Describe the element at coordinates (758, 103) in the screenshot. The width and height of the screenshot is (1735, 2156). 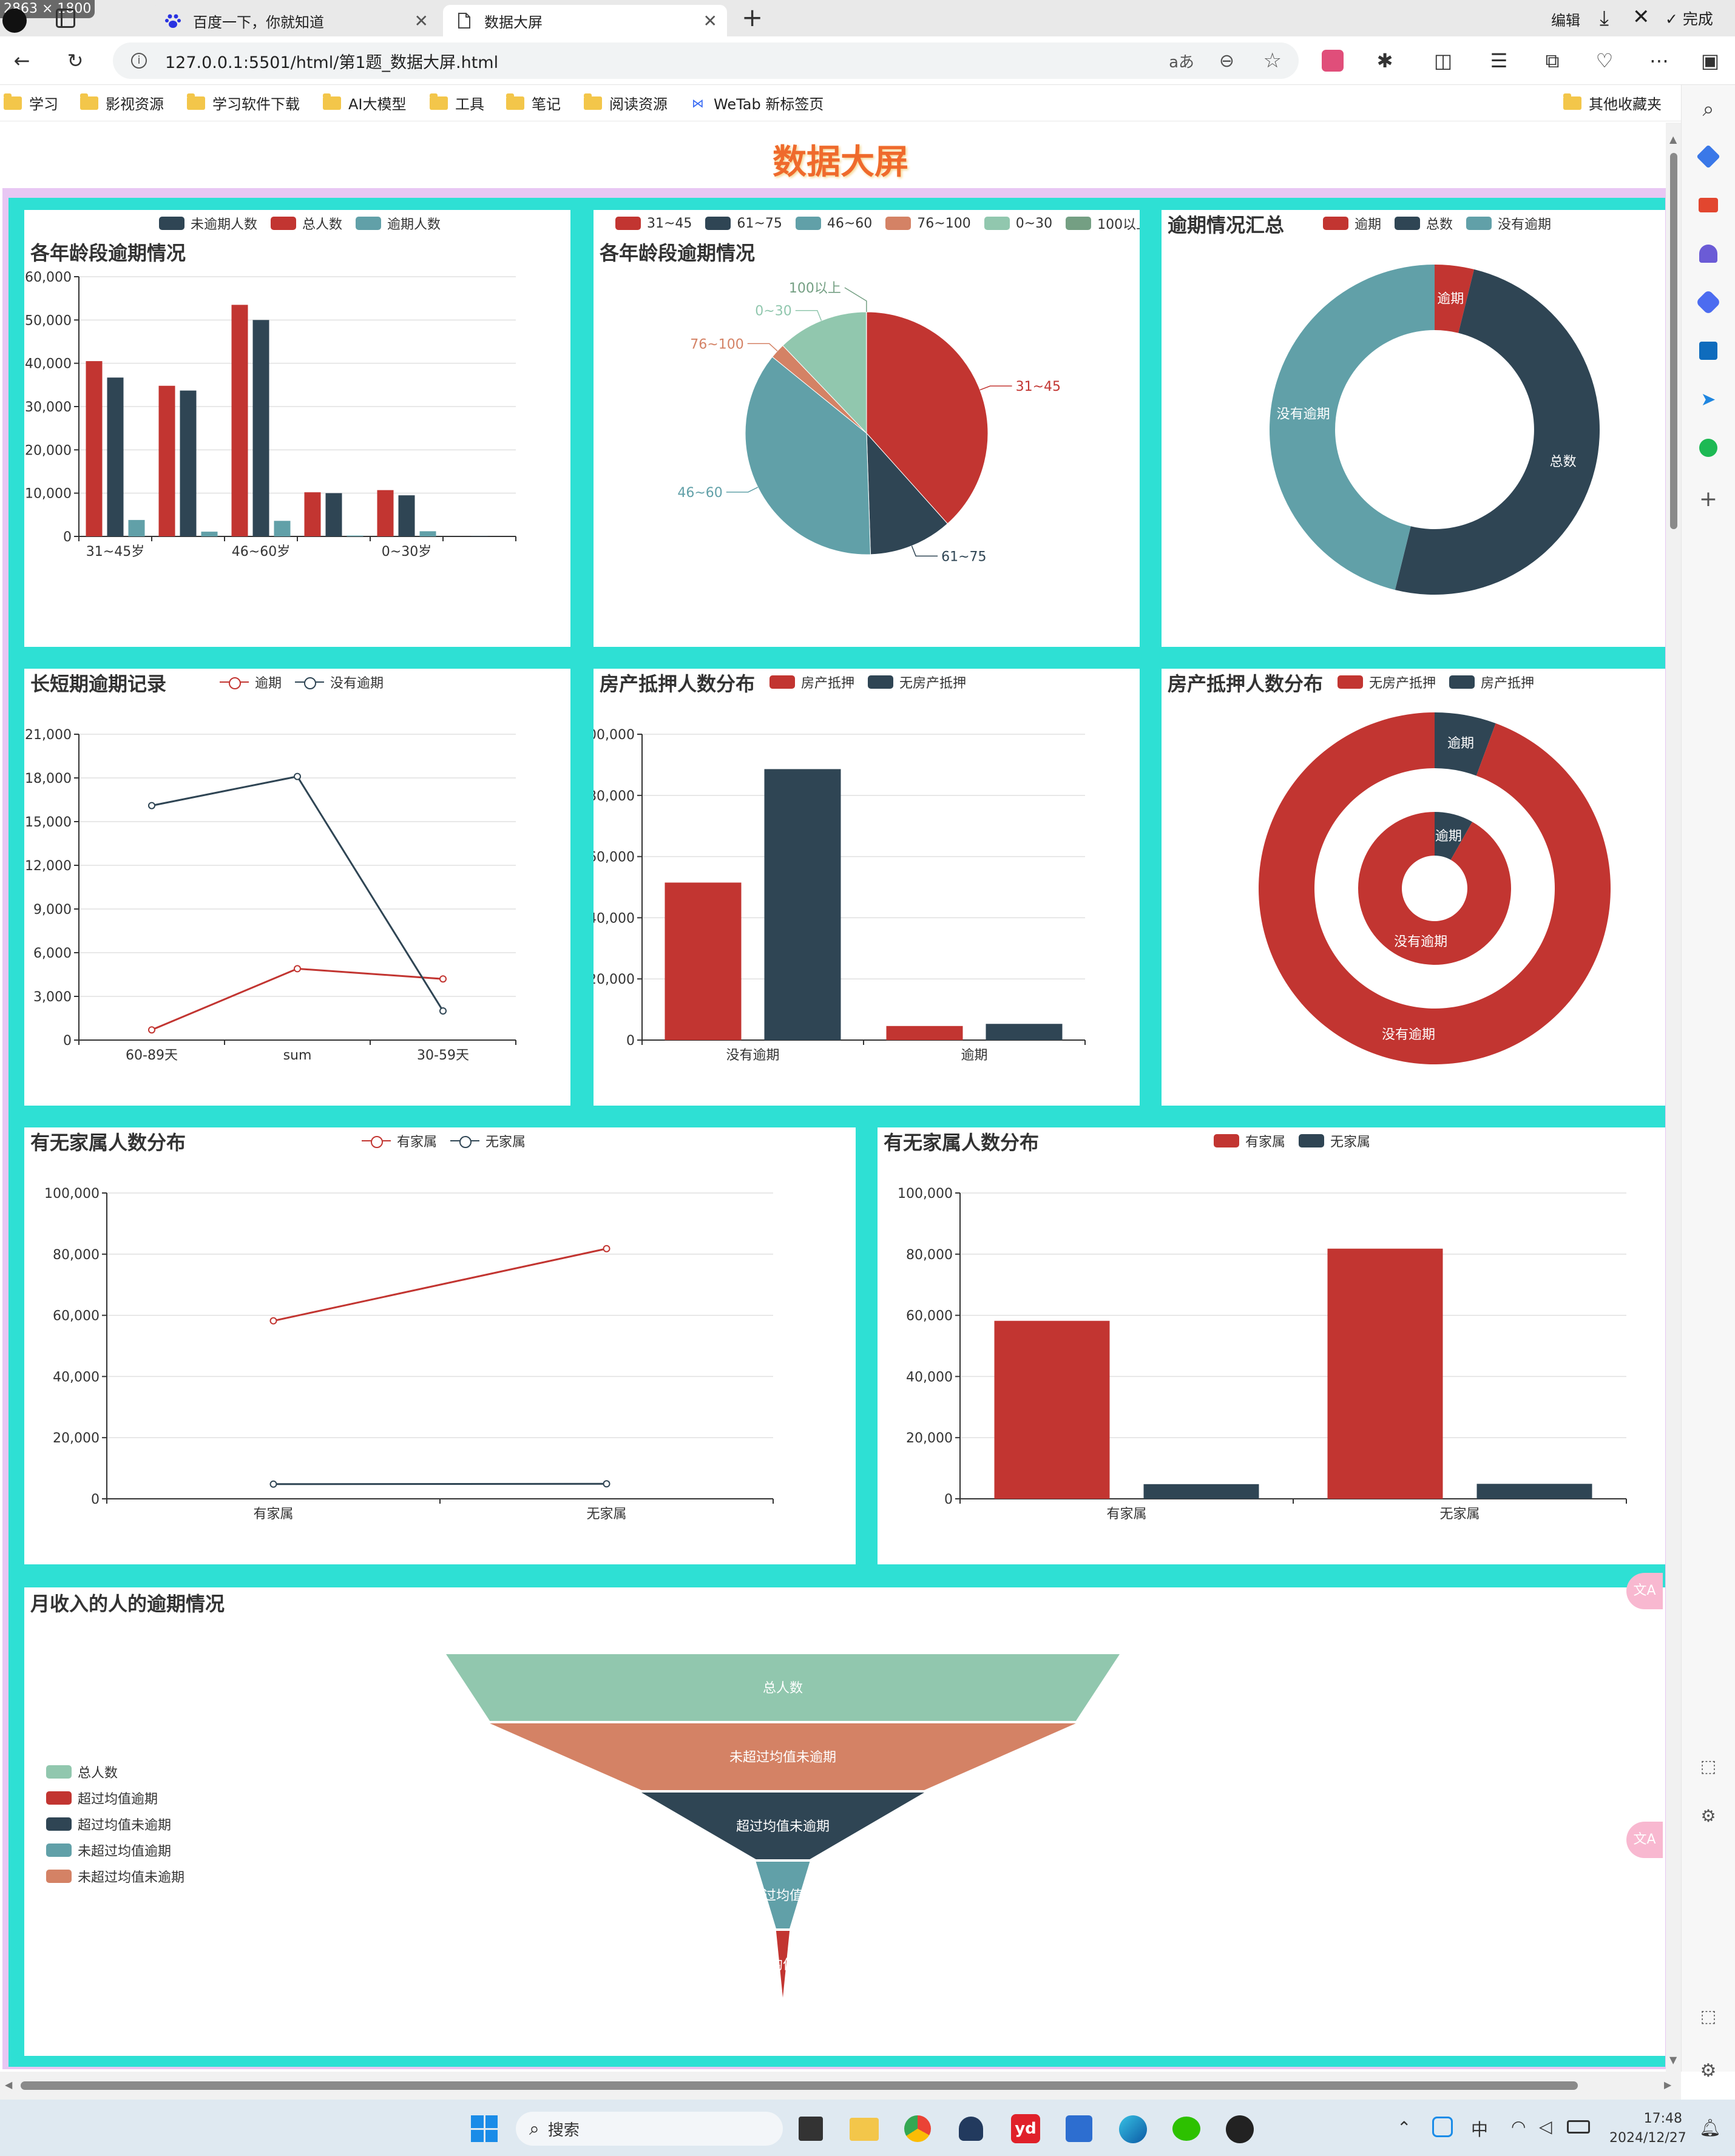
I see `bookmark-wetab: ⋈ WeTab 新标签页` at that location.